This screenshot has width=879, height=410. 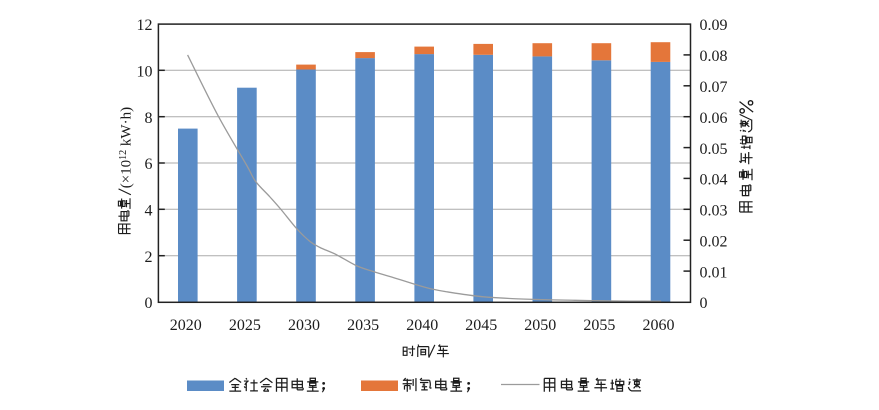 What do you see at coordinates (714, 87) in the screenshot?
I see `svg-text: 0.07` at bounding box center [714, 87].